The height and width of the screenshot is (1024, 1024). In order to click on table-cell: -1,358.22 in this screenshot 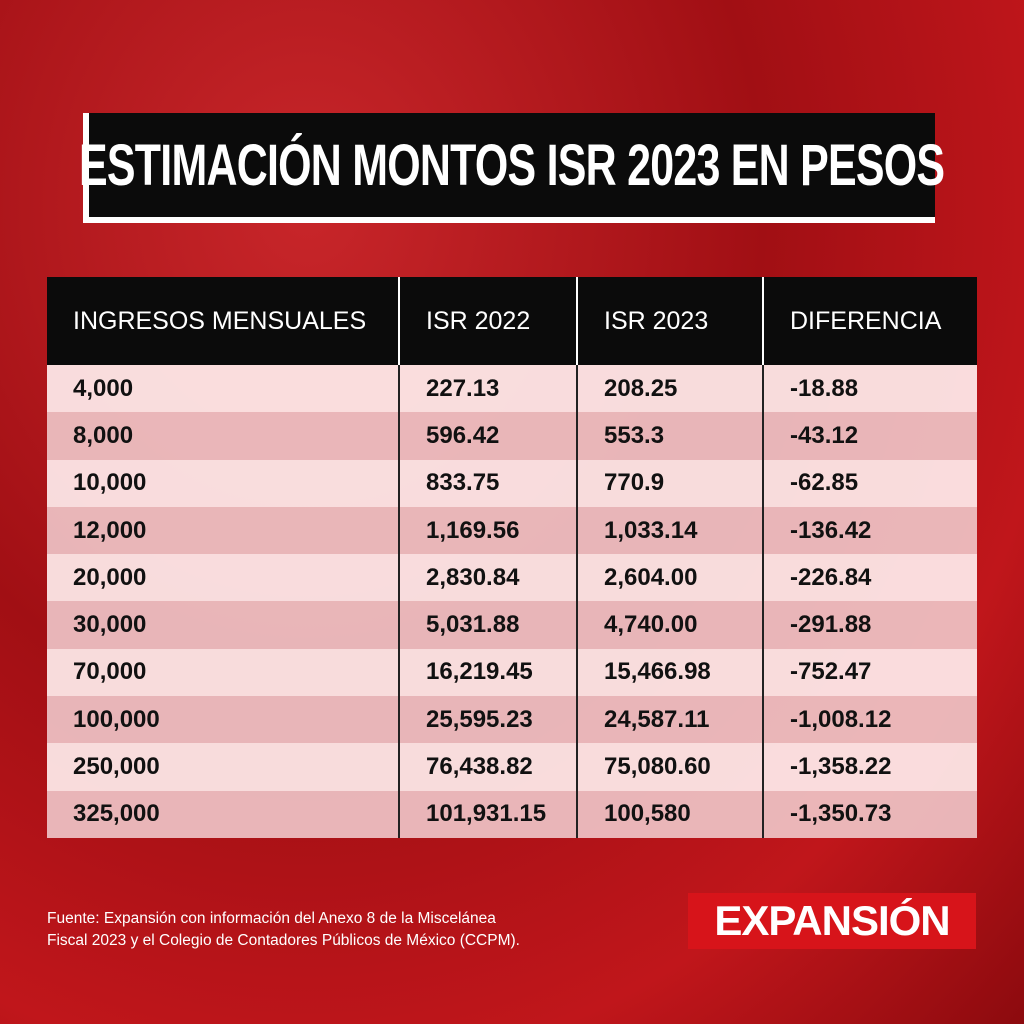, I will do `click(841, 767)`.